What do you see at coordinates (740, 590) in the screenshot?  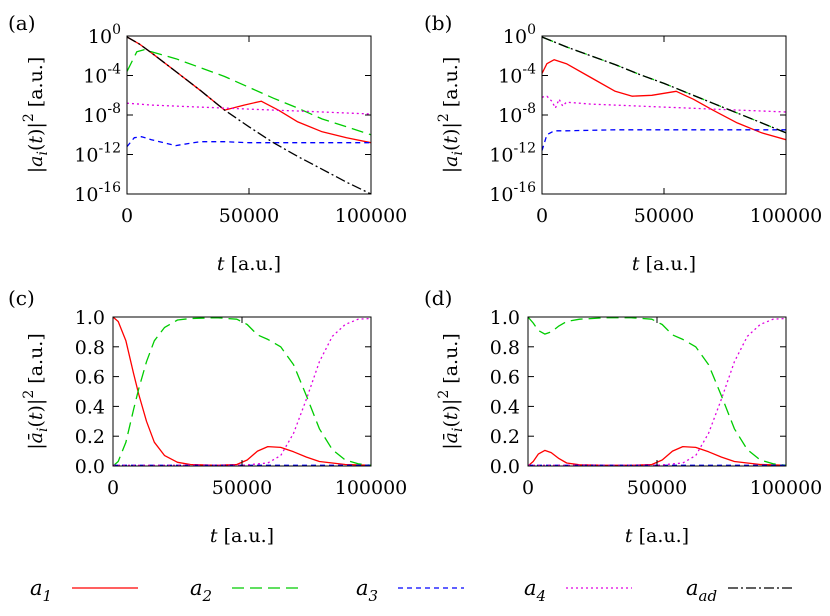 I see `legend-entry-aad: aad` at bounding box center [740, 590].